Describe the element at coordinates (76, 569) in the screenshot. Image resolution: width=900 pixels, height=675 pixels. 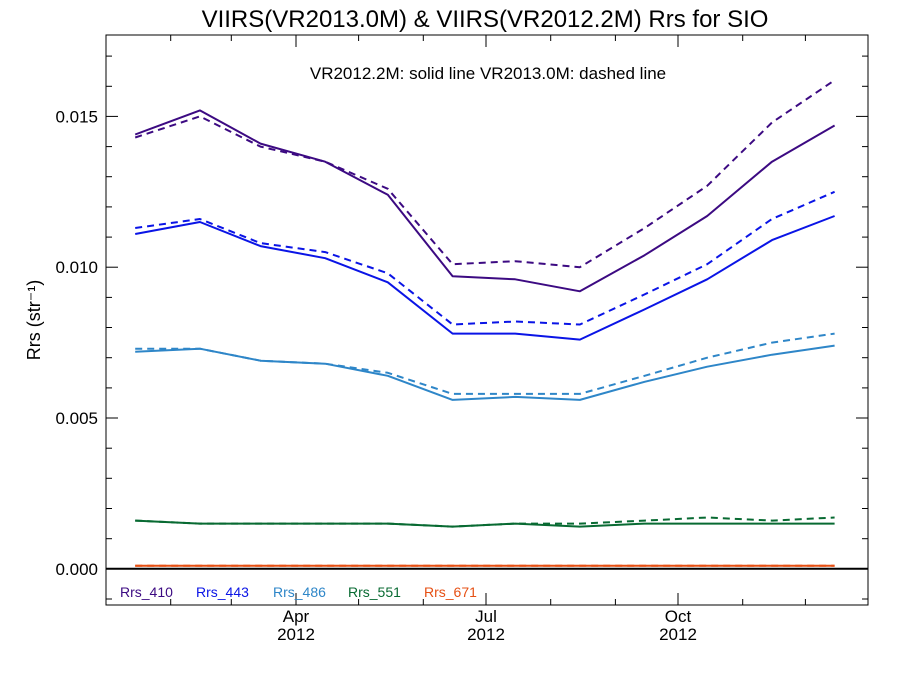
I see `y-tick-label: 0.000` at that location.